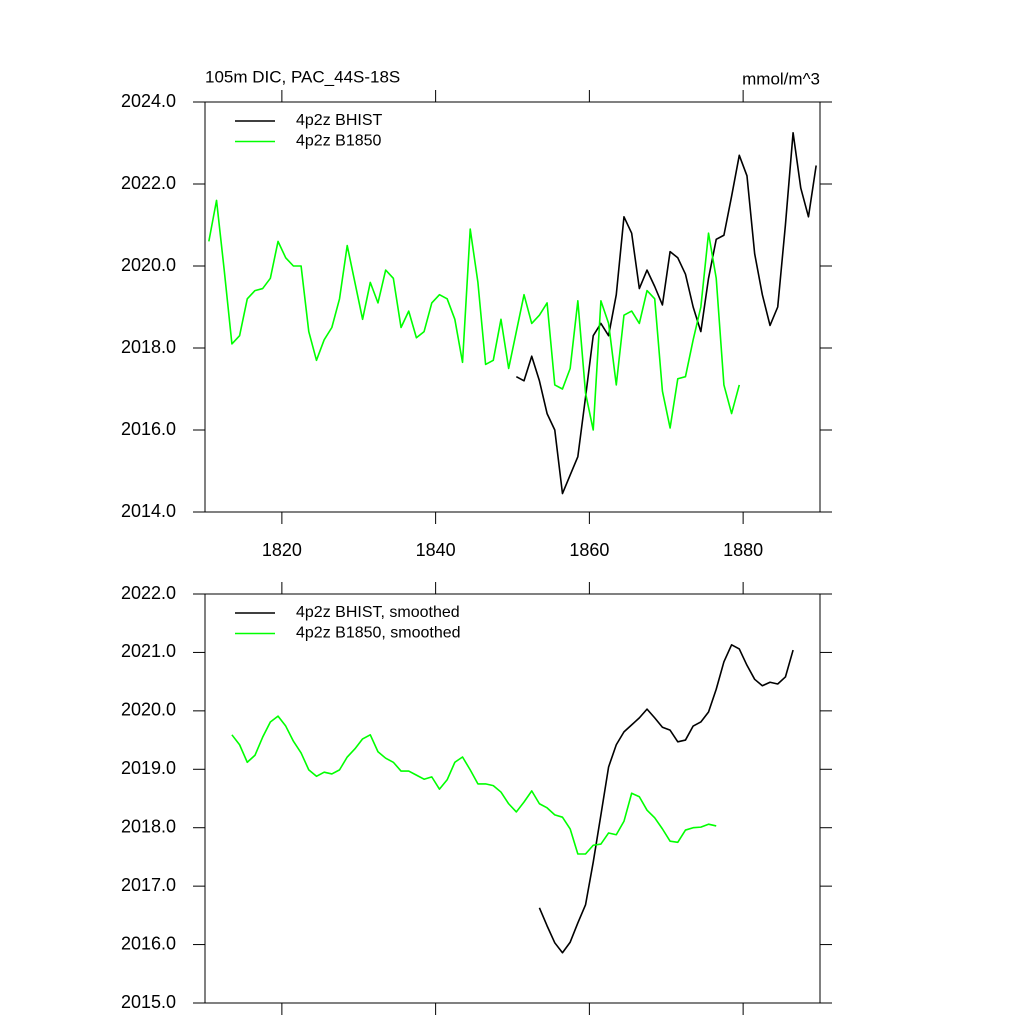 The image size is (1024, 1024). What do you see at coordinates (781, 78) in the screenshot?
I see `units-label: mmol/m^3` at bounding box center [781, 78].